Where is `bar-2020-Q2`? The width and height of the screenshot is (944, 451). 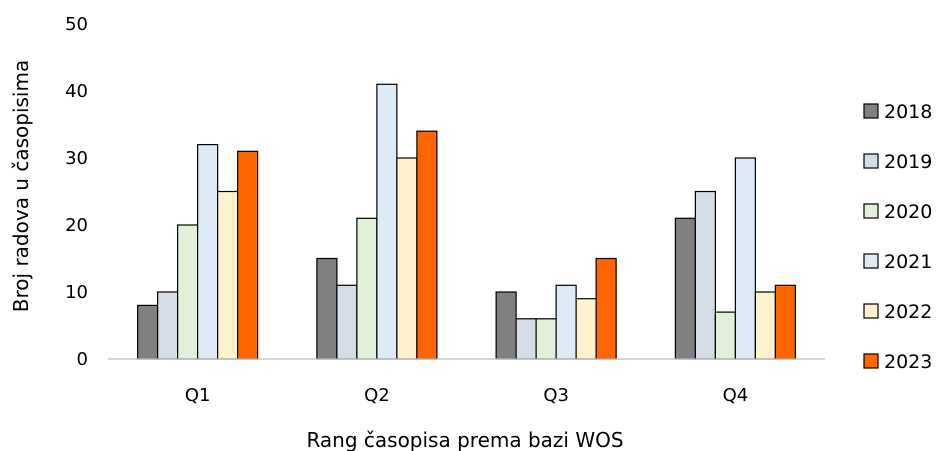
bar-2020-Q2 is located at coordinates (367, 288).